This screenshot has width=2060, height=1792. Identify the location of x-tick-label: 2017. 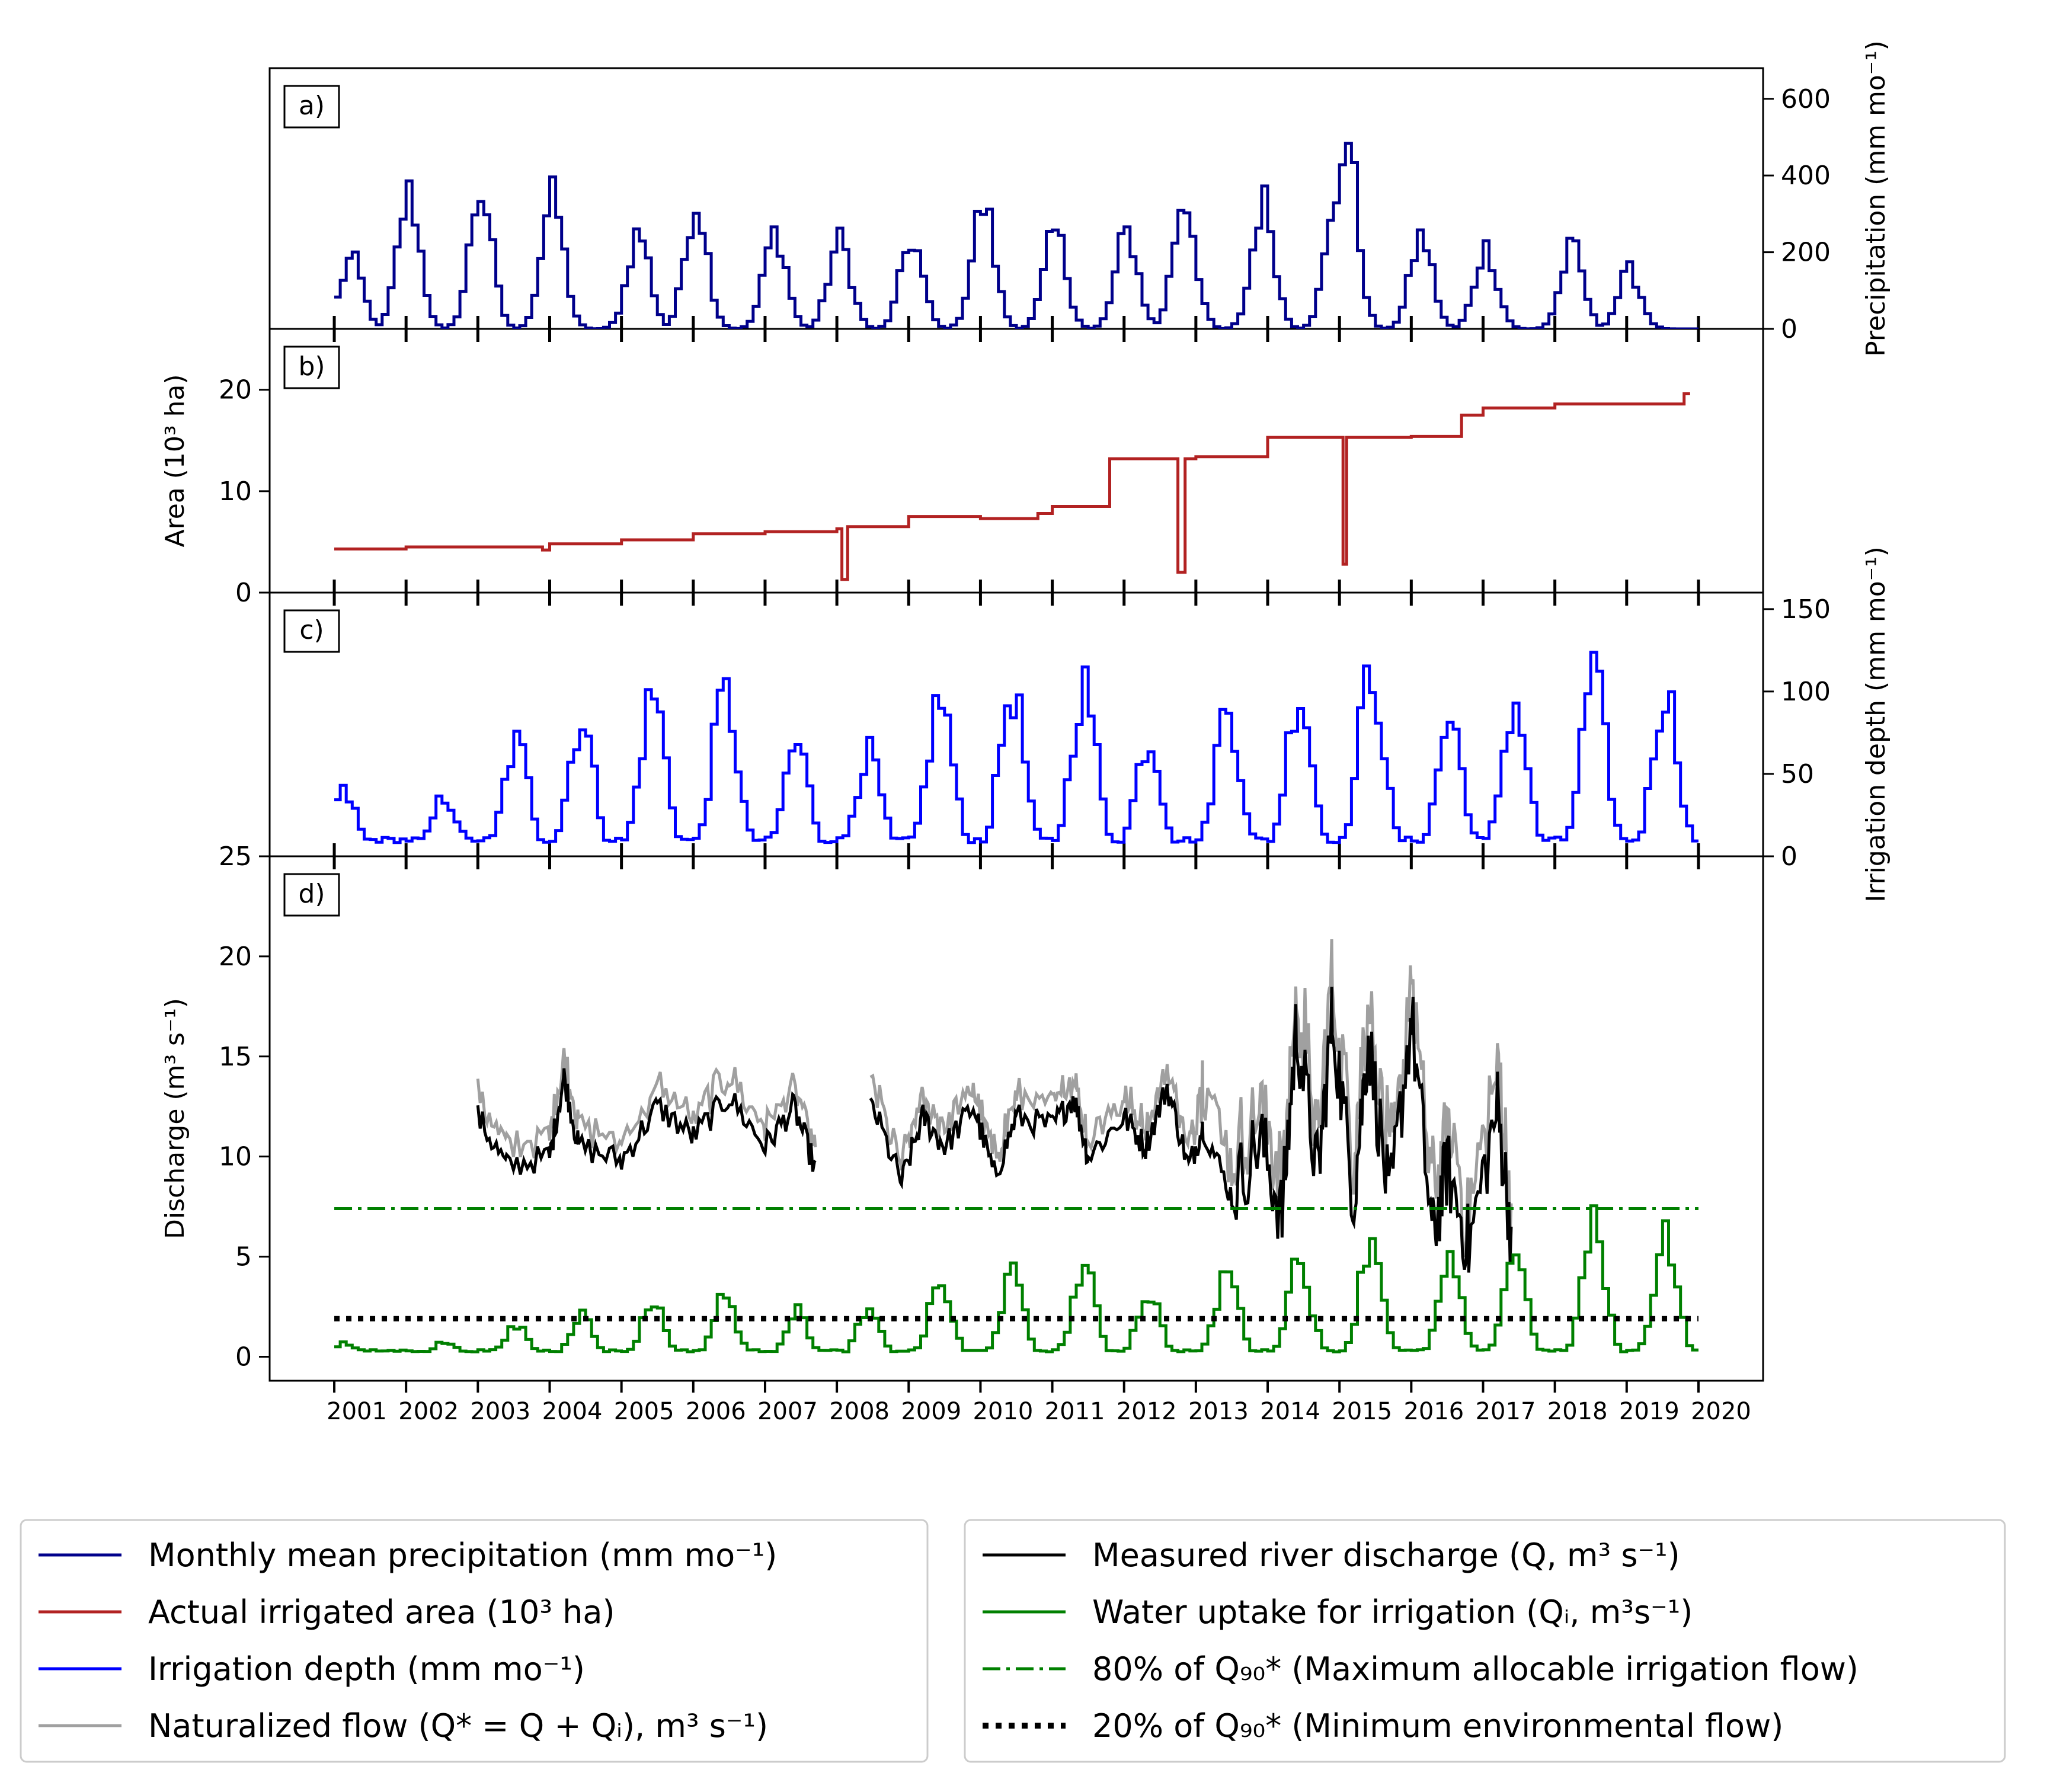
(1506, 1411).